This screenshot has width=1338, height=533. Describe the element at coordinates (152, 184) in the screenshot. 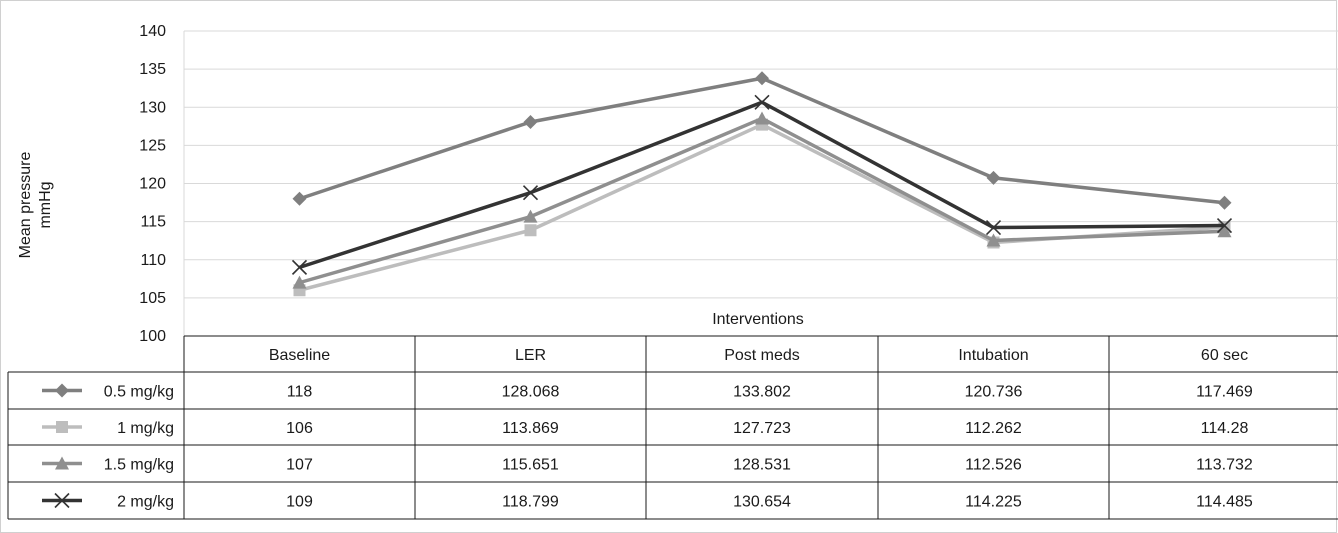

I see `y-tick-label: 120` at that location.